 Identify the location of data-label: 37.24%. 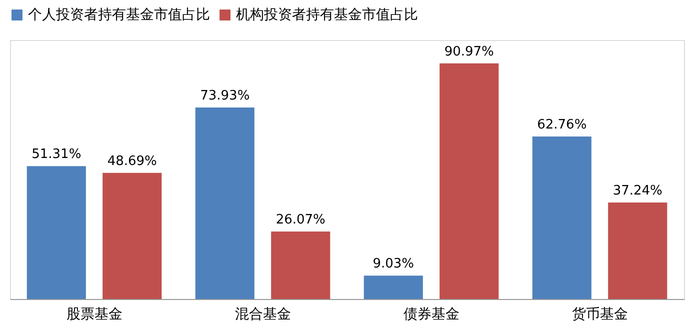
(637, 191).